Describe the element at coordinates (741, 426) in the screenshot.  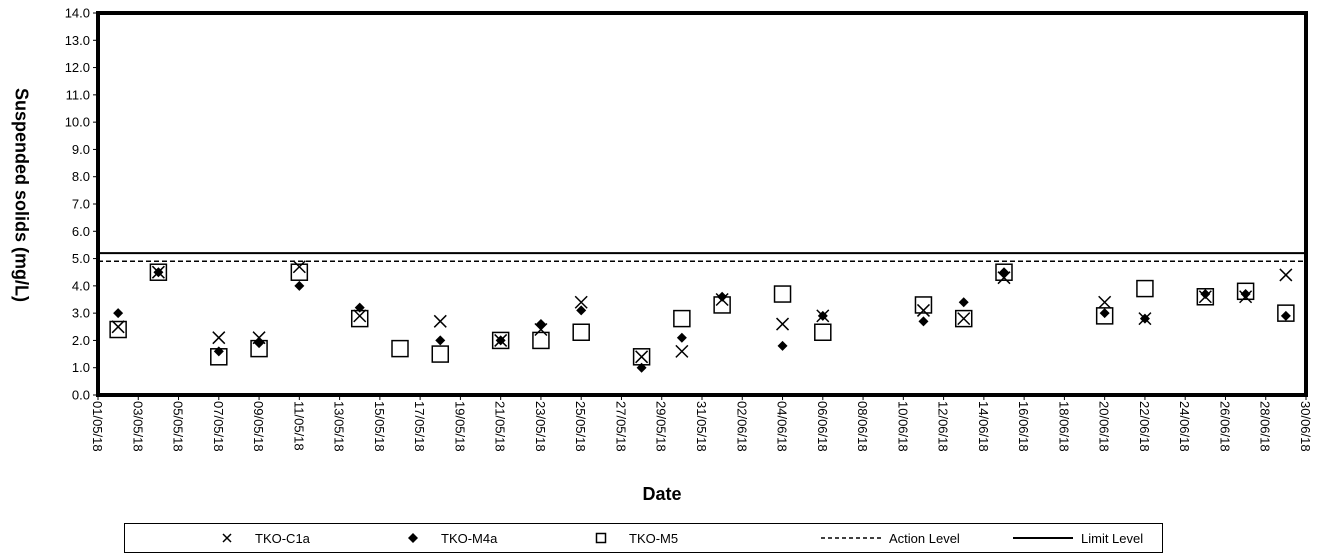
I see `x-tick-label: 02/06/18` at that location.